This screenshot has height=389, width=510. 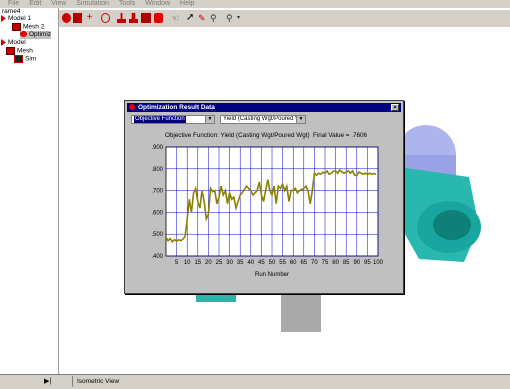 What do you see at coordinates (293, 263) in the screenshot?
I see `x-tick-label: 60` at bounding box center [293, 263].